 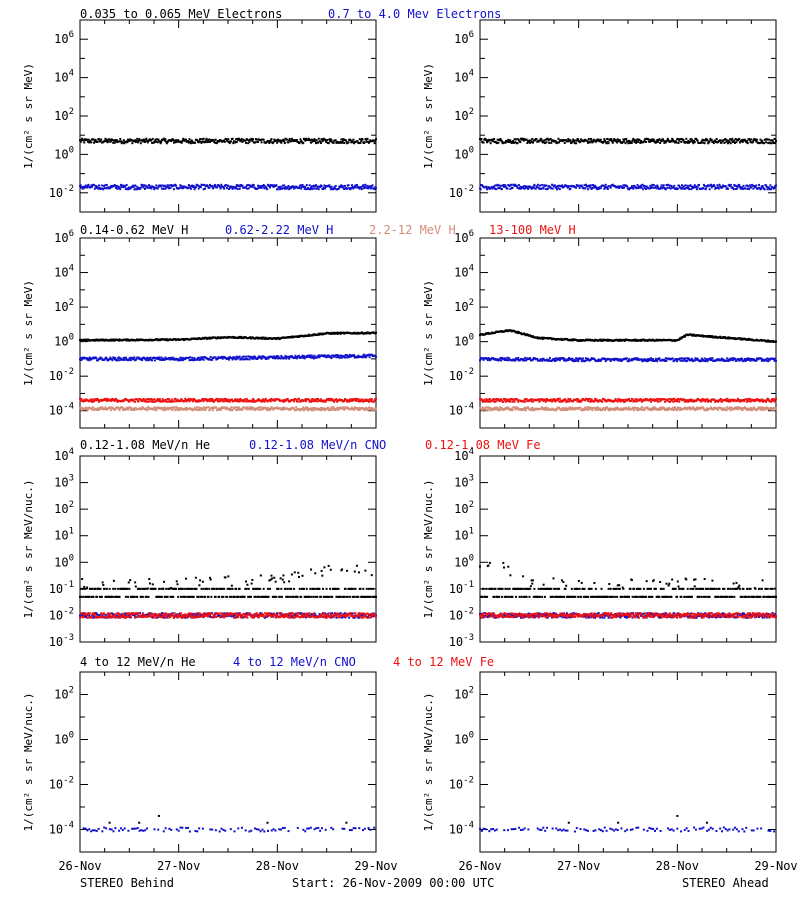 I want to click on series-salmon, so click(x=228, y=409).